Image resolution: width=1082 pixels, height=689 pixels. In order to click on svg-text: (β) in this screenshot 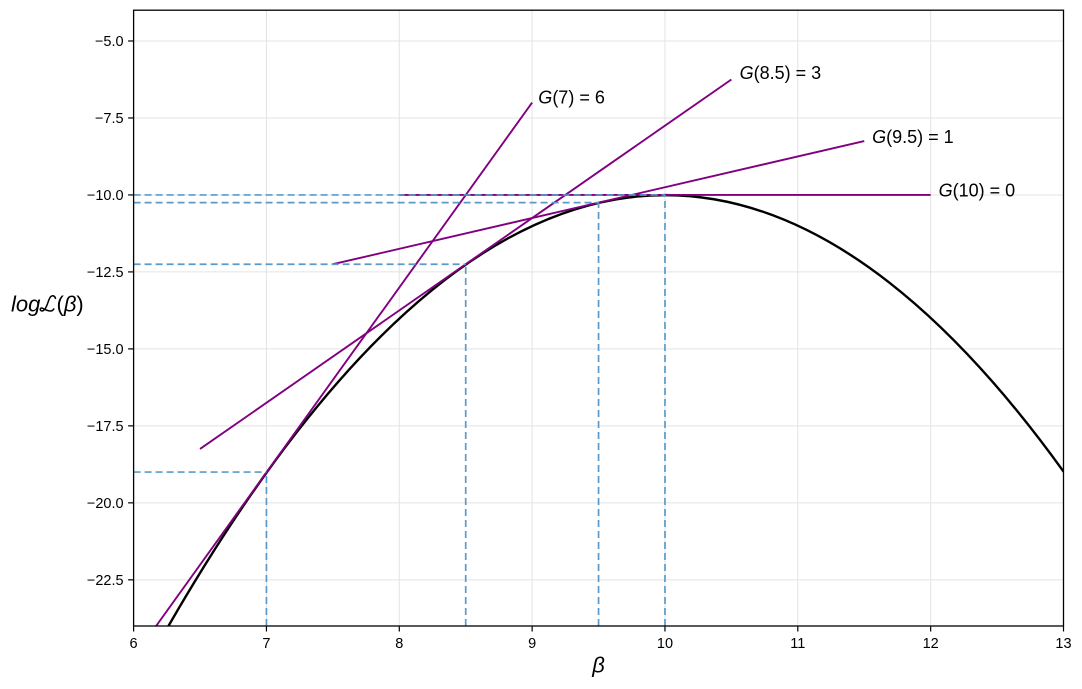, I will do `click(70, 303)`.